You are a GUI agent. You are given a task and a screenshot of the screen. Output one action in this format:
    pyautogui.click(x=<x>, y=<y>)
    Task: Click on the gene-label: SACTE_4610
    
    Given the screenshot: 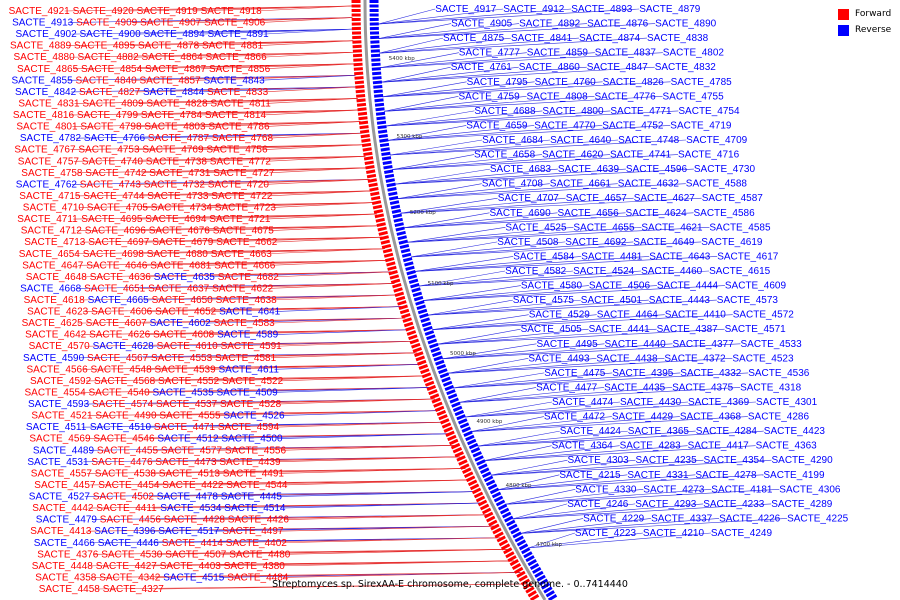 What is the action you would take?
    pyautogui.click(x=188, y=346)
    